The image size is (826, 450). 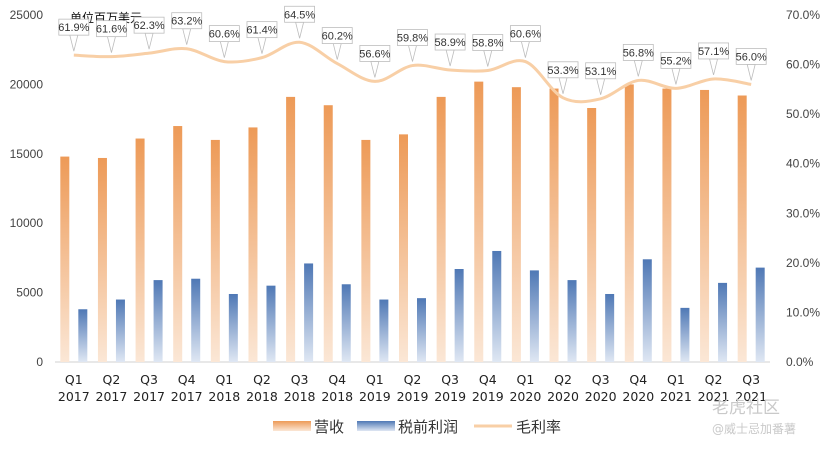 I want to click on margin-label-text: 56.0%, so click(x=751, y=57).